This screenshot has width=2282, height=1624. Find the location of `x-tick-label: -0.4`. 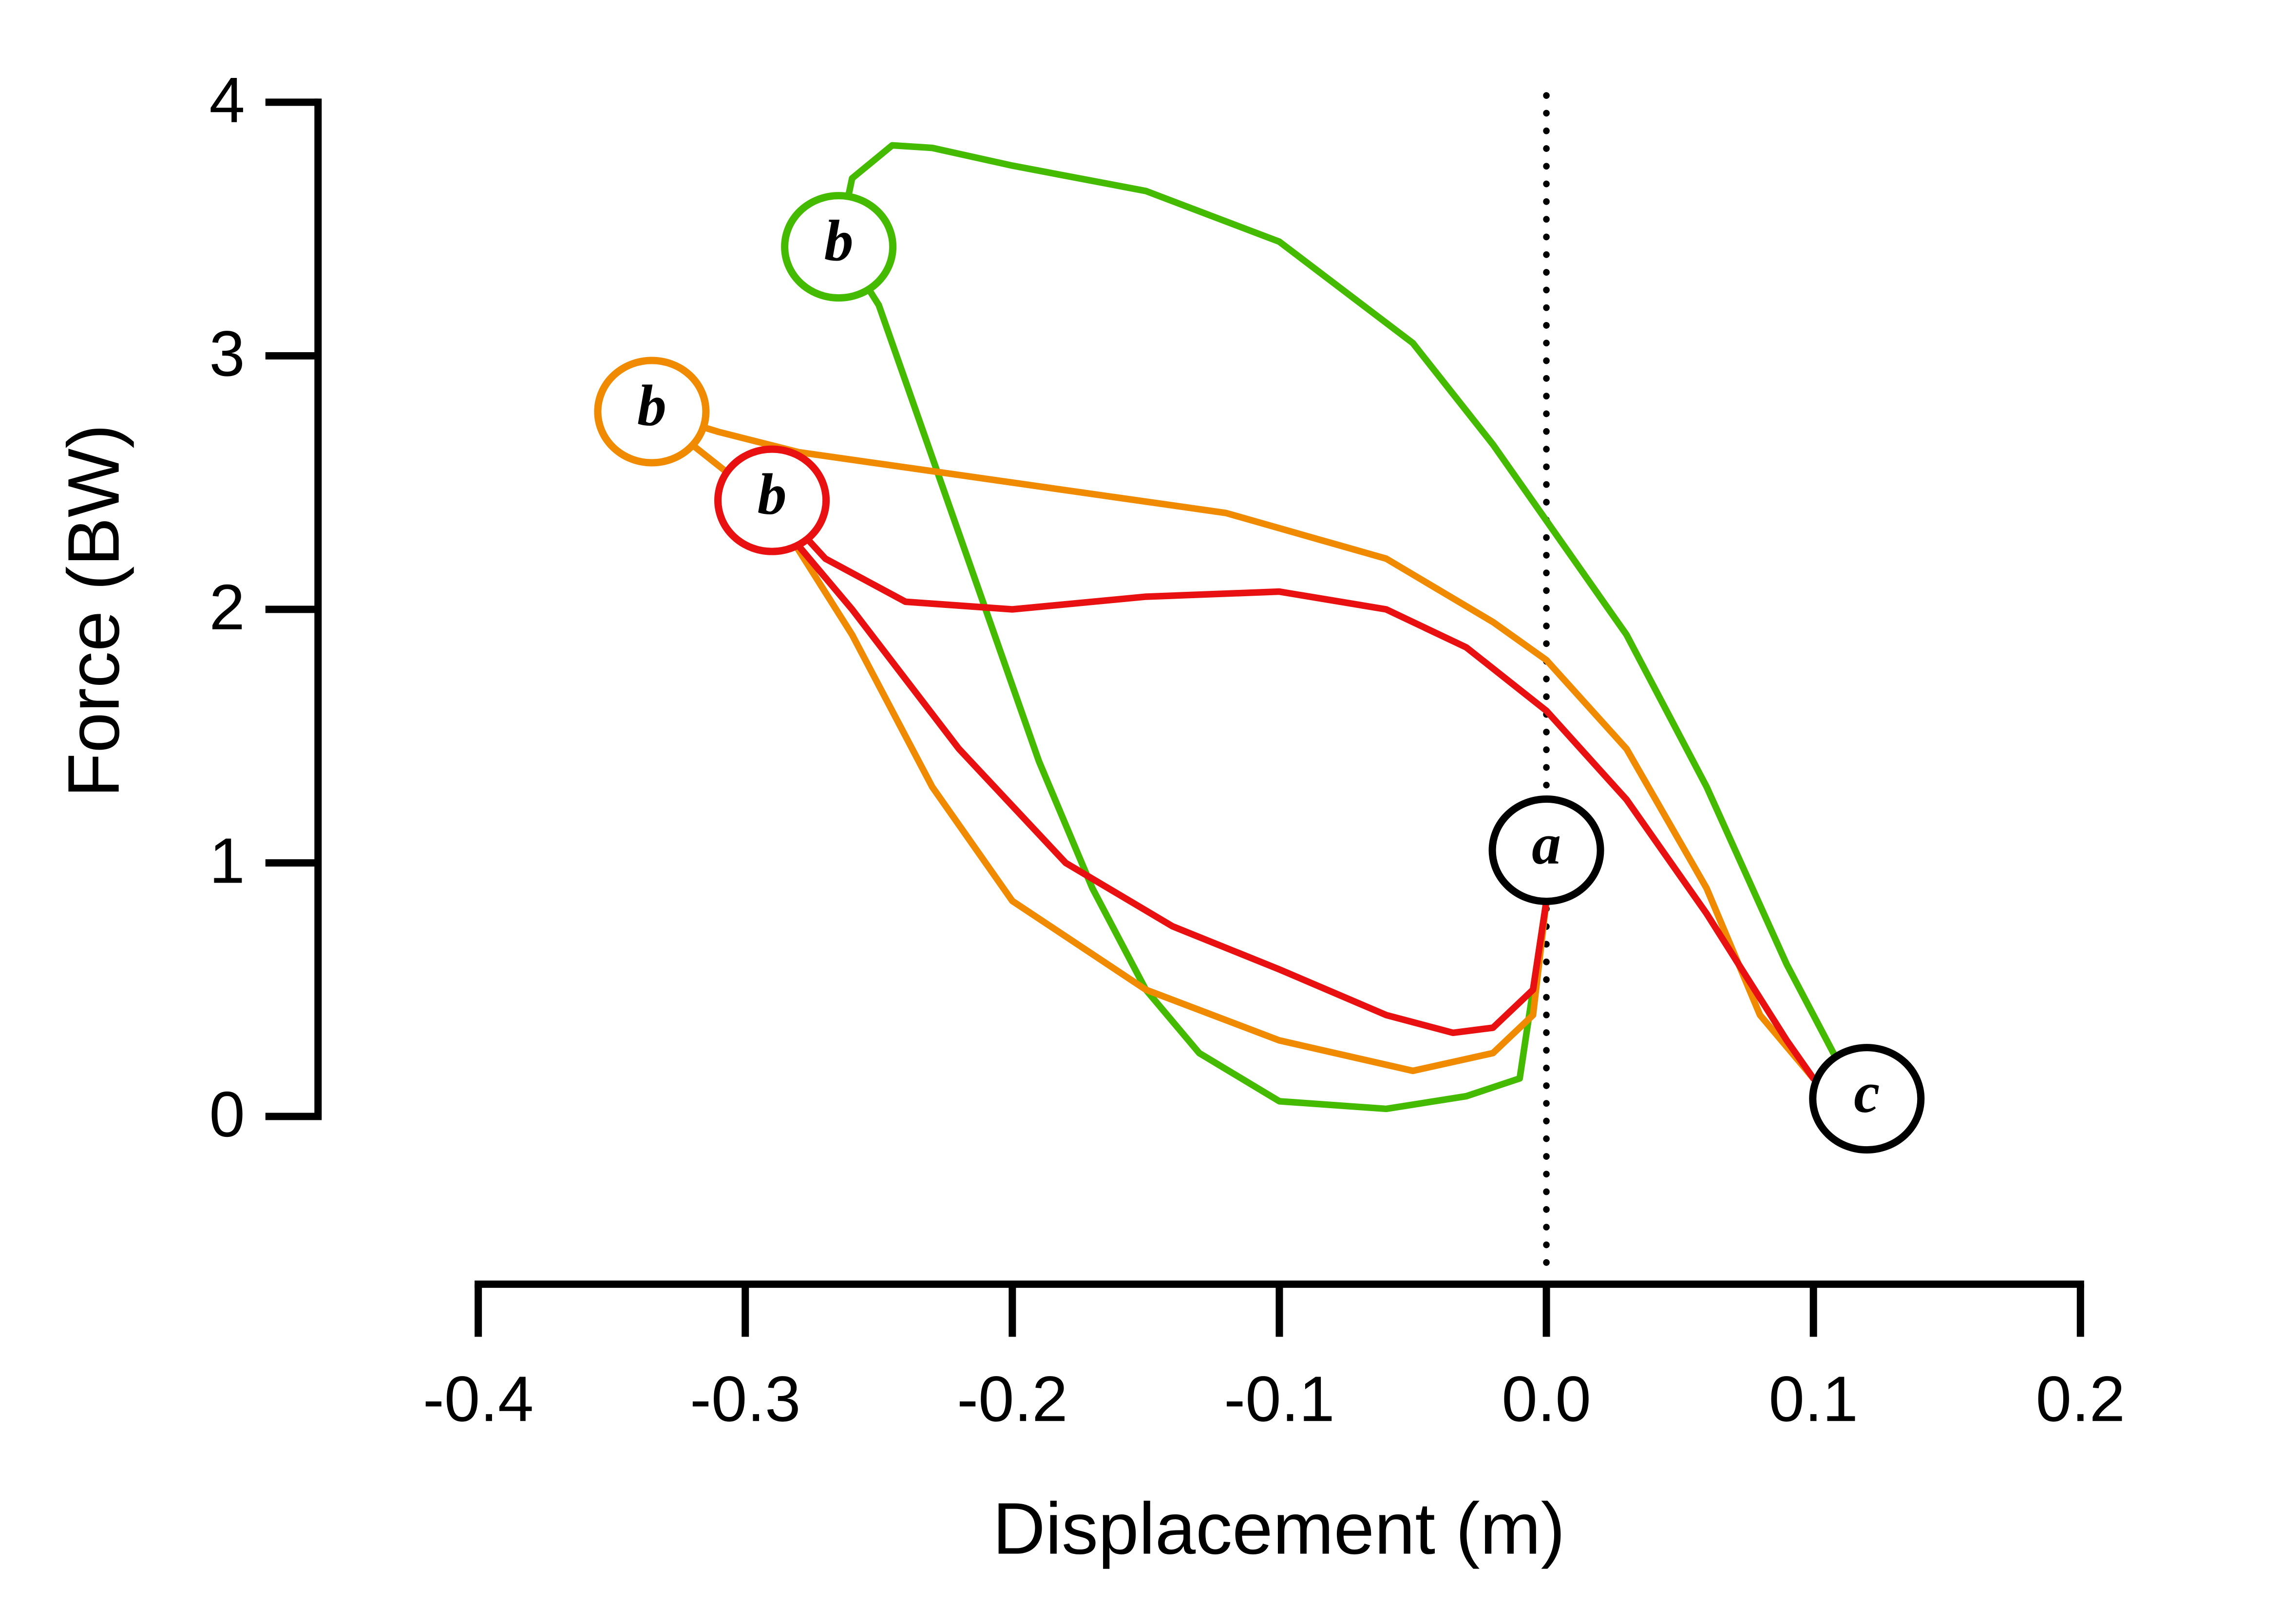

x-tick-label: -0.4 is located at coordinates (478, 1399).